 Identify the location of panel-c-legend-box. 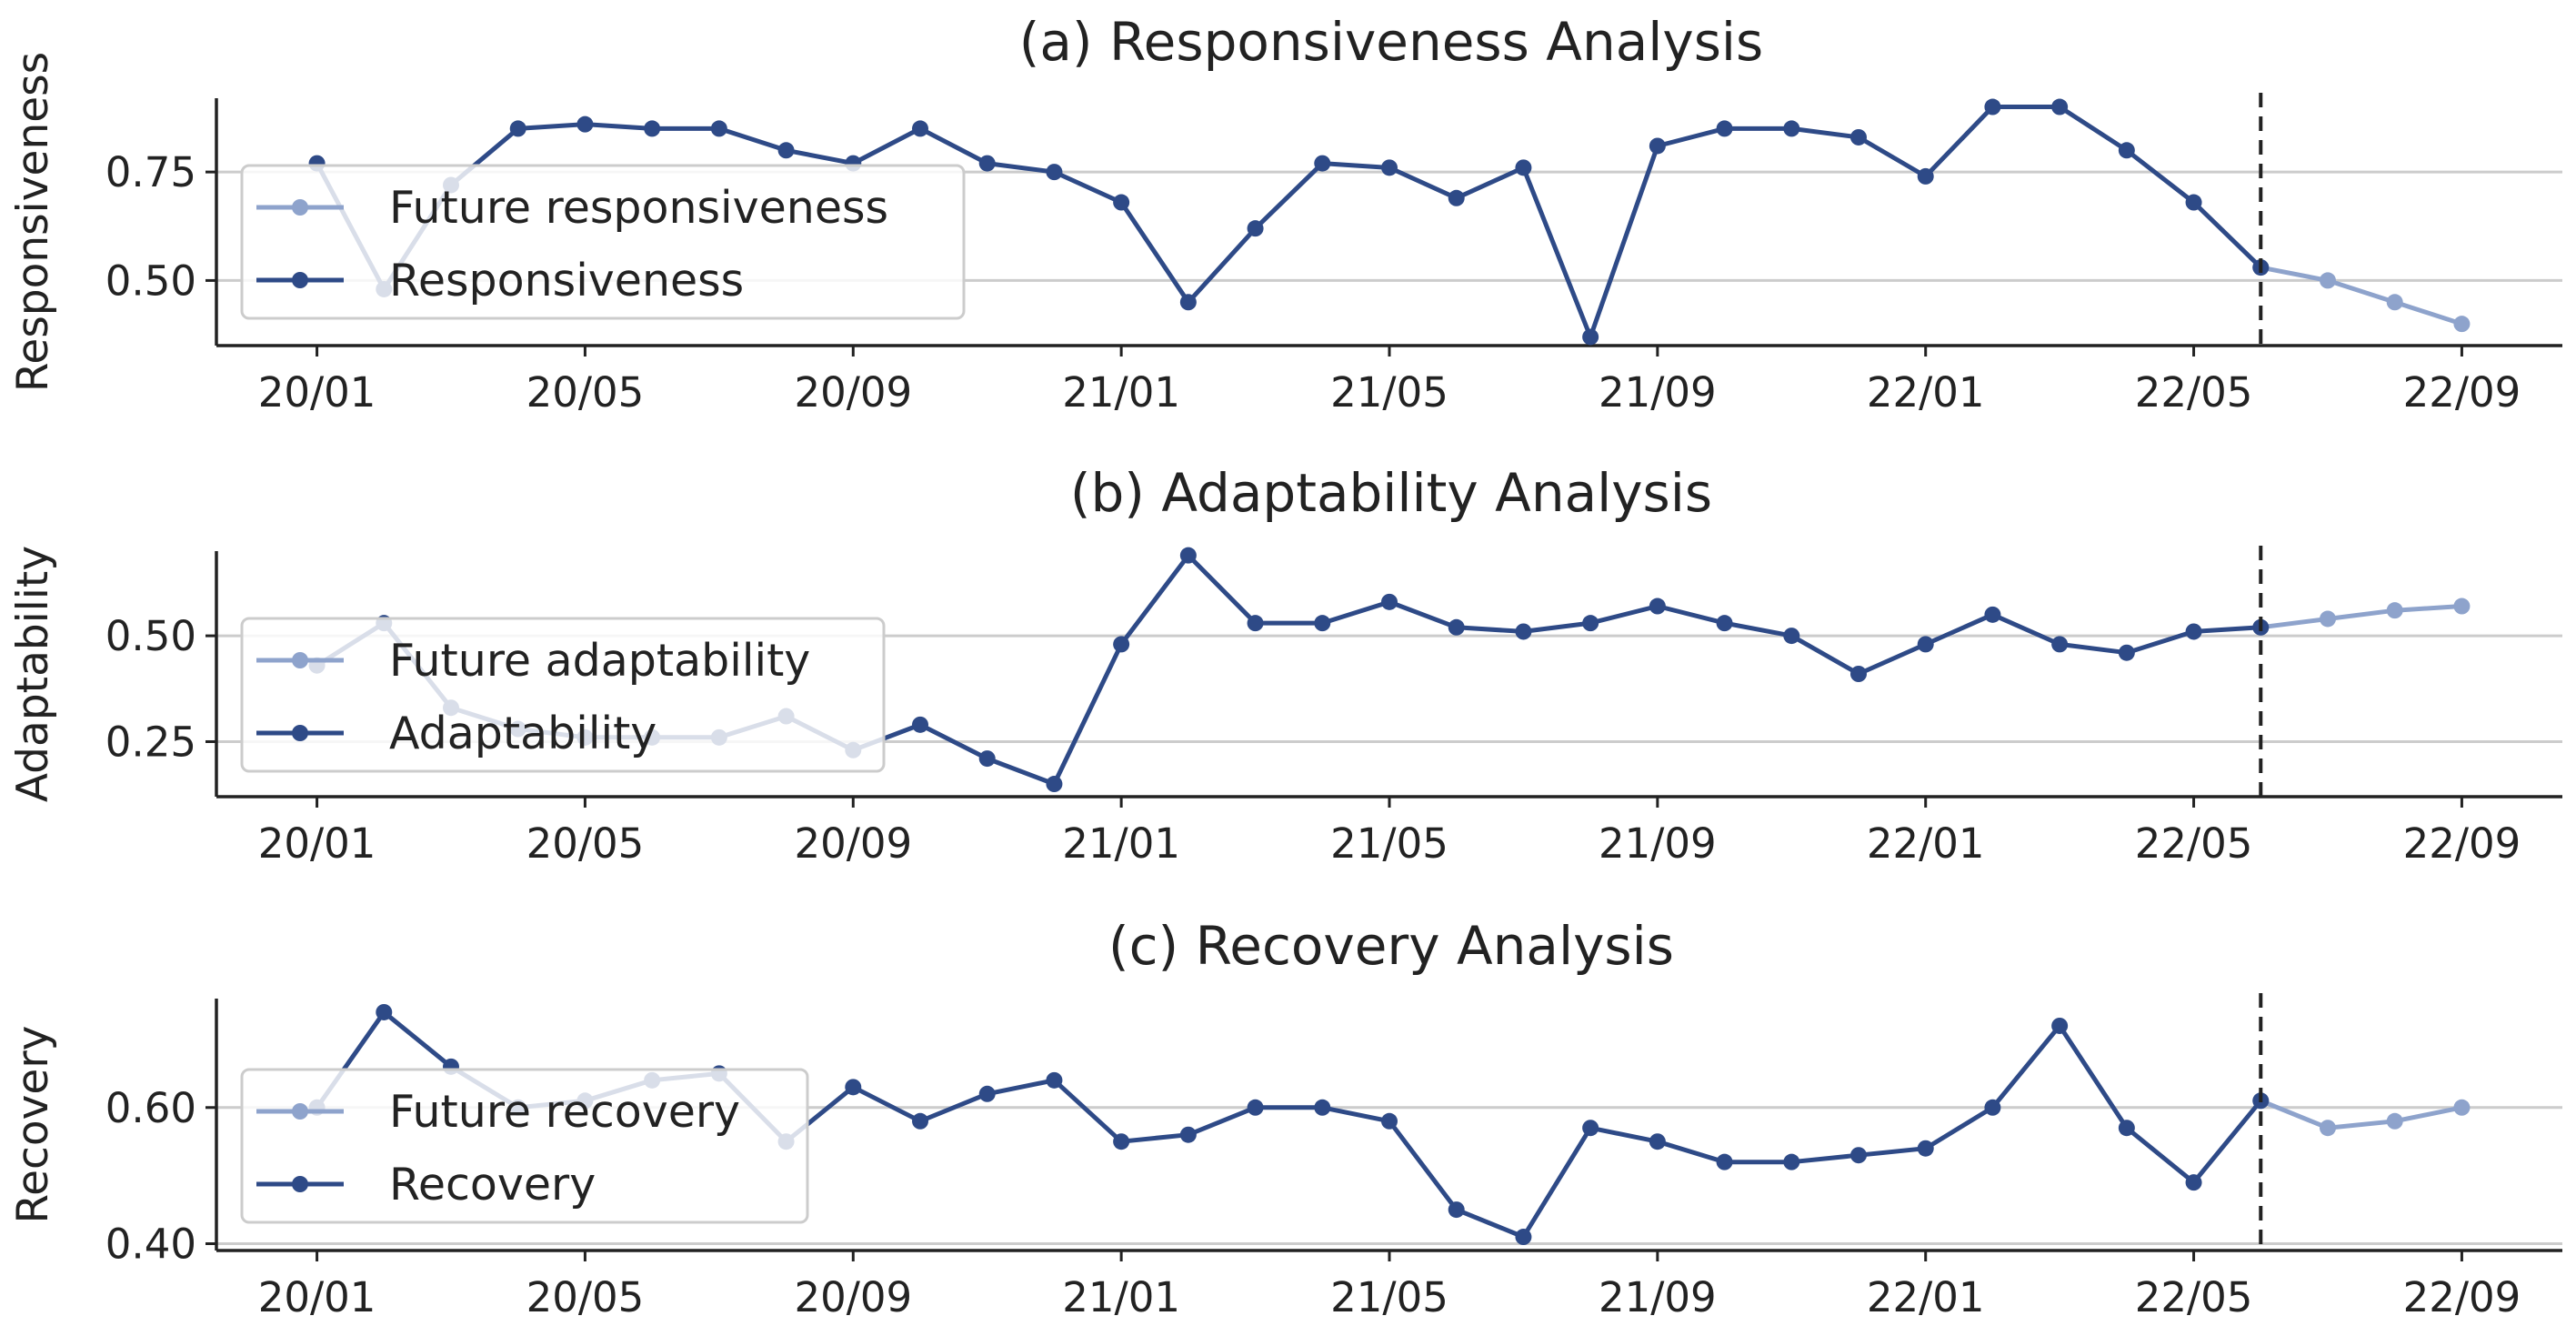
(524, 1146).